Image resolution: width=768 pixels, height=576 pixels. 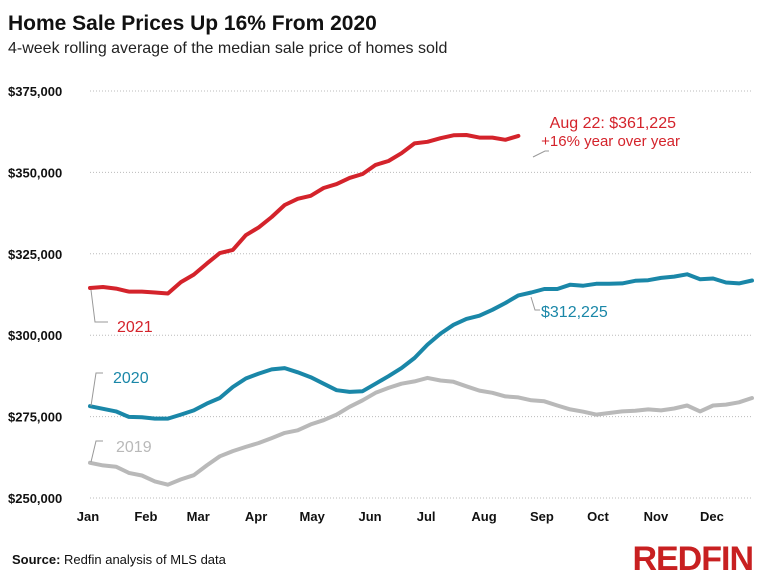 I want to click on x-tick-label: Feb, so click(x=145, y=516).